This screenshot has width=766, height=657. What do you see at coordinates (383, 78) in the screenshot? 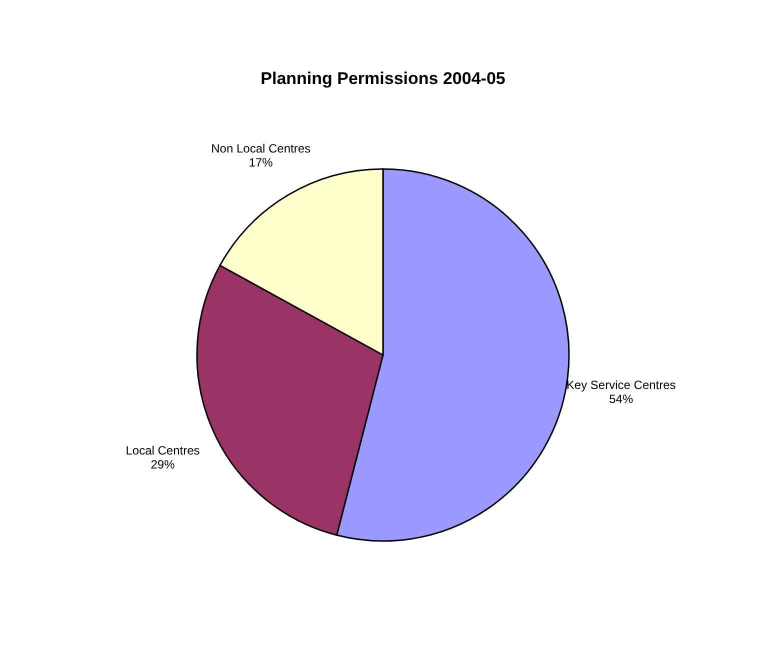
I see `chart-title: Planning Permissions 2004-05` at bounding box center [383, 78].